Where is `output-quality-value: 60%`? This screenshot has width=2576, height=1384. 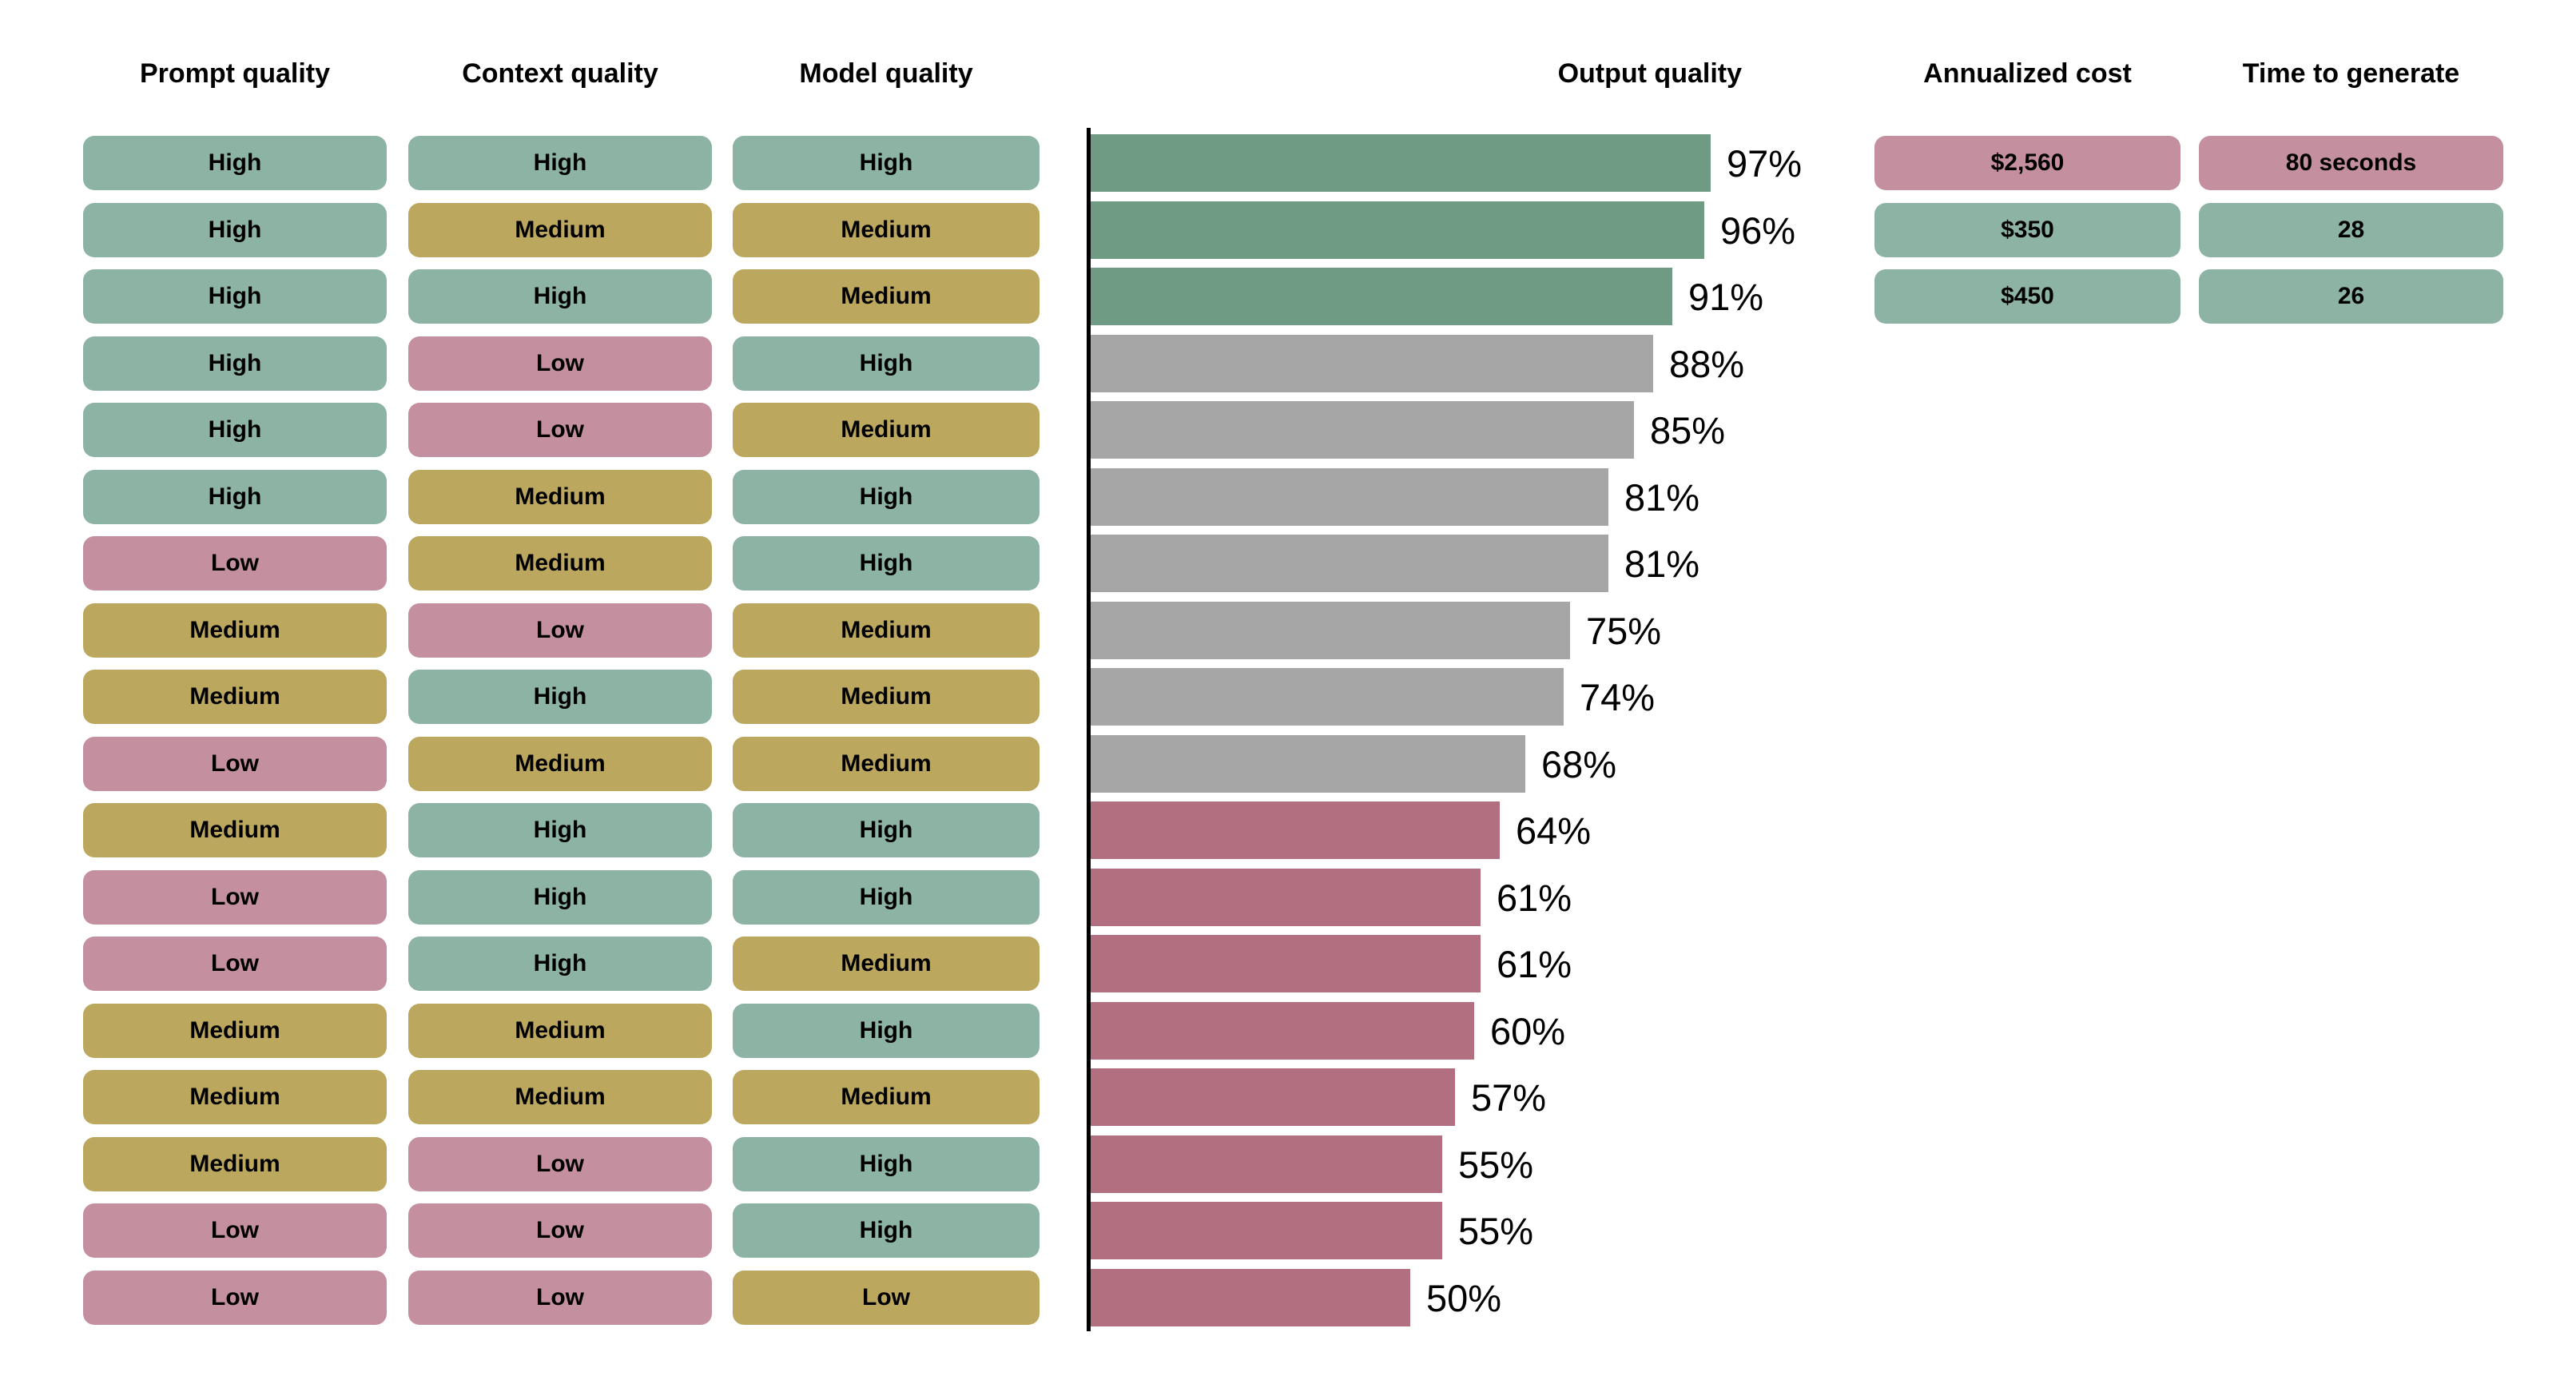 output-quality-value: 60% is located at coordinates (1528, 1030).